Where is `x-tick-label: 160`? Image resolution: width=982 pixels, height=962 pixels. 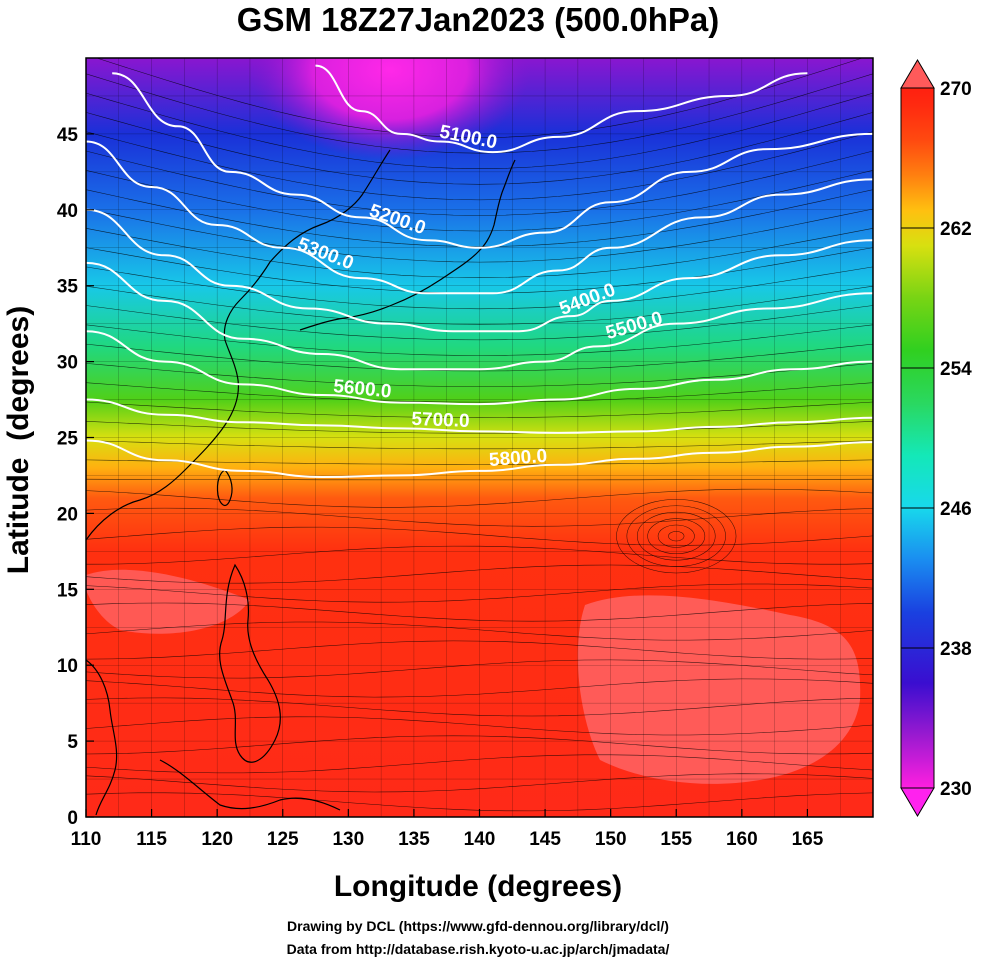
x-tick-label: 160 is located at coordinates (742, 839).